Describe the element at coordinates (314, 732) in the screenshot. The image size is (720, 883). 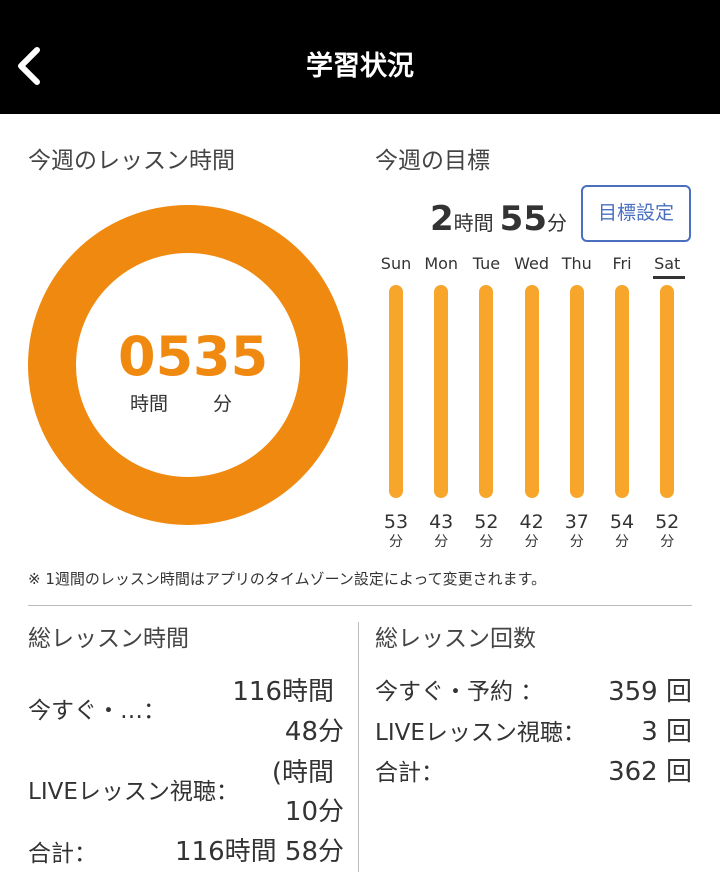
I see `total-time-now-minutes: 48分` at that location.